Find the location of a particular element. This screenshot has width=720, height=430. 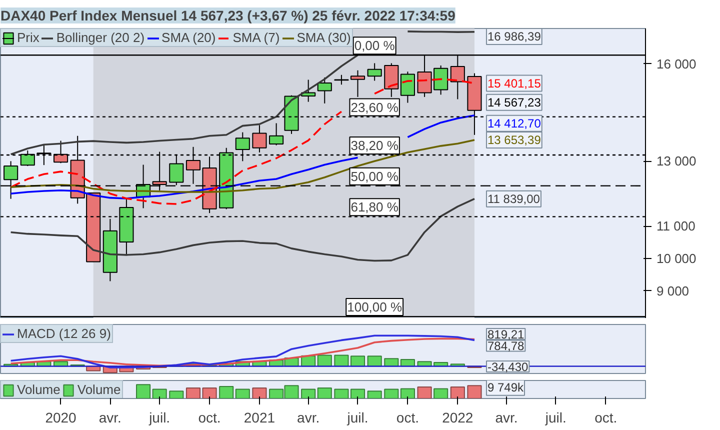

legend-label: SMA (20) is located at coordinates (189, 37).